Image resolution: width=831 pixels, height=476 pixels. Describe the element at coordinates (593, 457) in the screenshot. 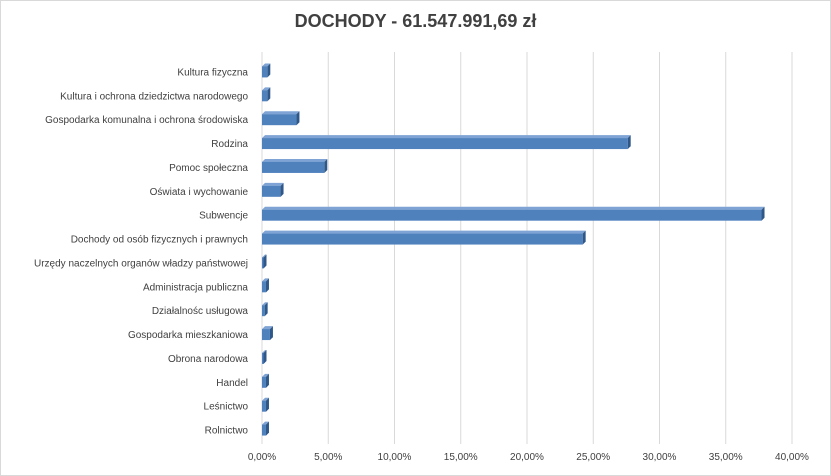

I see `x-tick-label: 25,00%` at that location.